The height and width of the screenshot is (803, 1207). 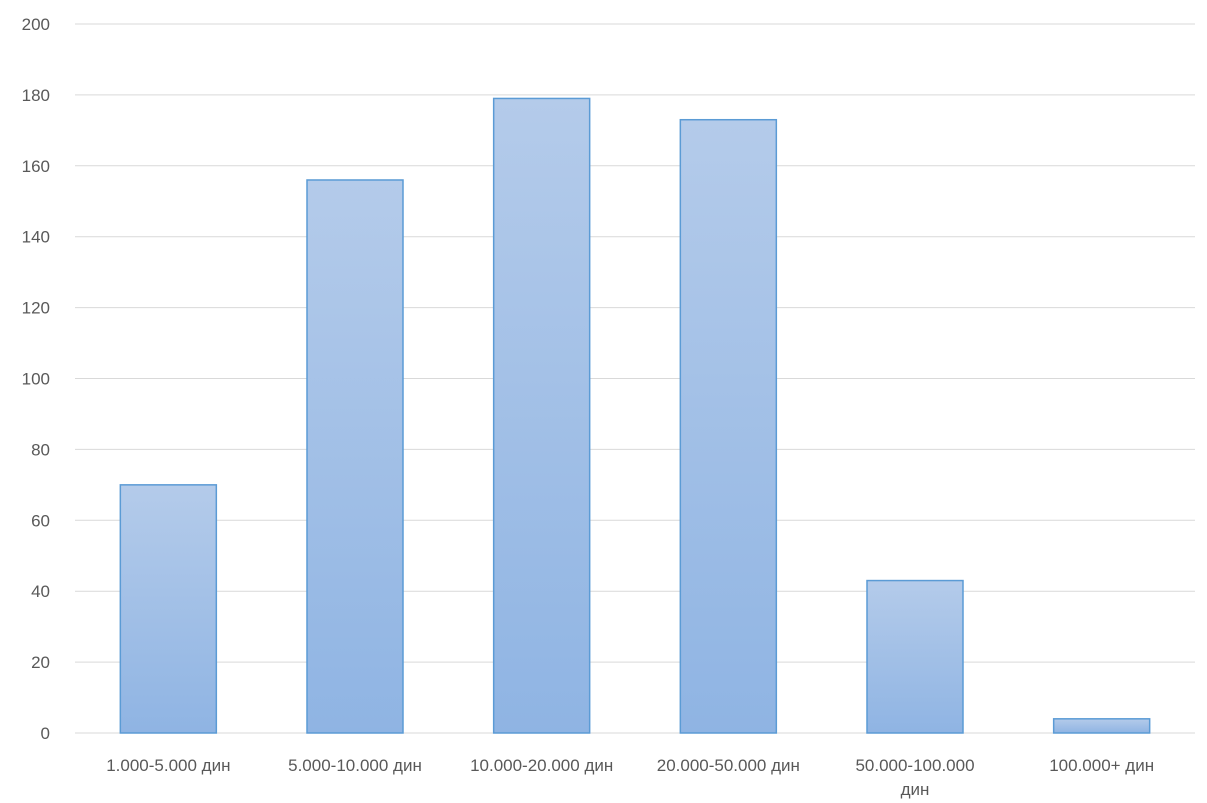 I want to click on y-tick-label: 80, so click(x=40, y=449).